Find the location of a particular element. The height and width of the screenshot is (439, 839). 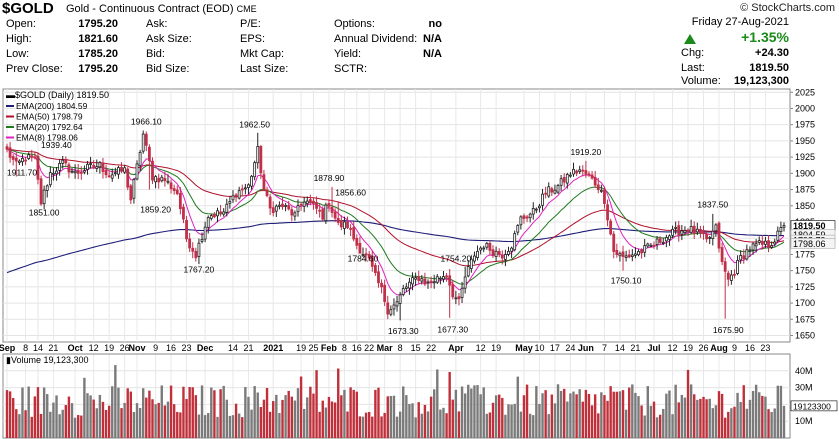

x-tick-label: 21 is located at coordinates (635, 348).